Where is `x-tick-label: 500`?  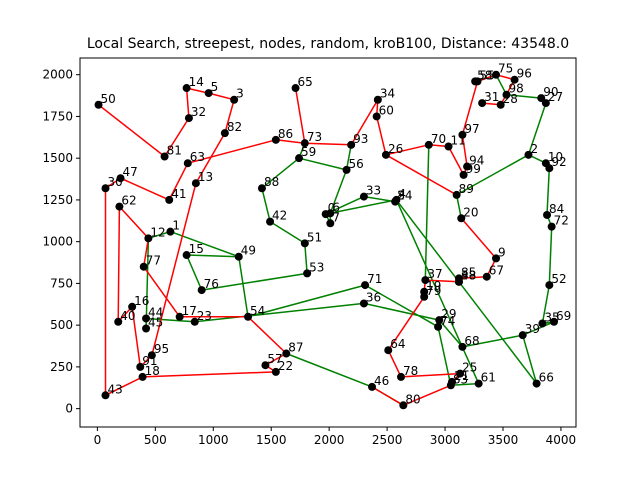
x-tick-label: 500 is located at coordinates (155, 440).